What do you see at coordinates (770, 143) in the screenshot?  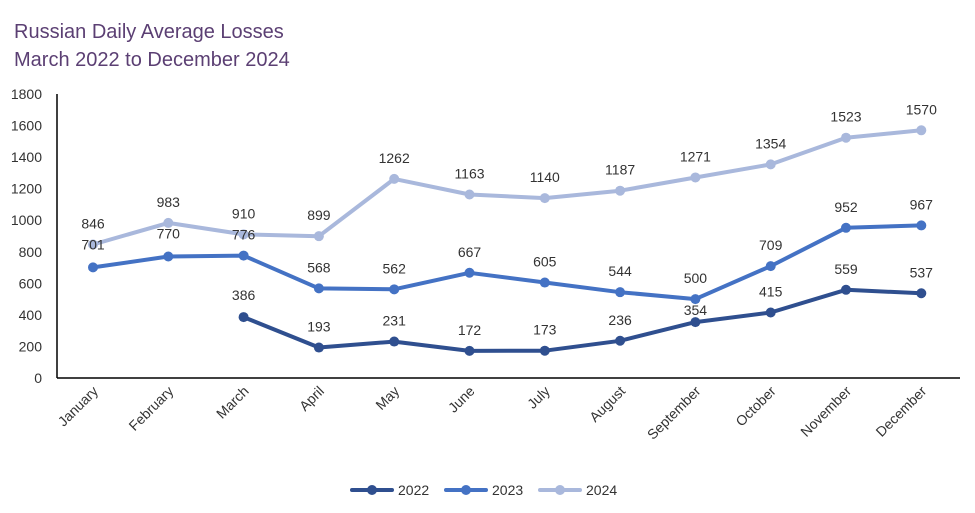 I see `data-label-2024: 1354` at bounding box center [770, 143].